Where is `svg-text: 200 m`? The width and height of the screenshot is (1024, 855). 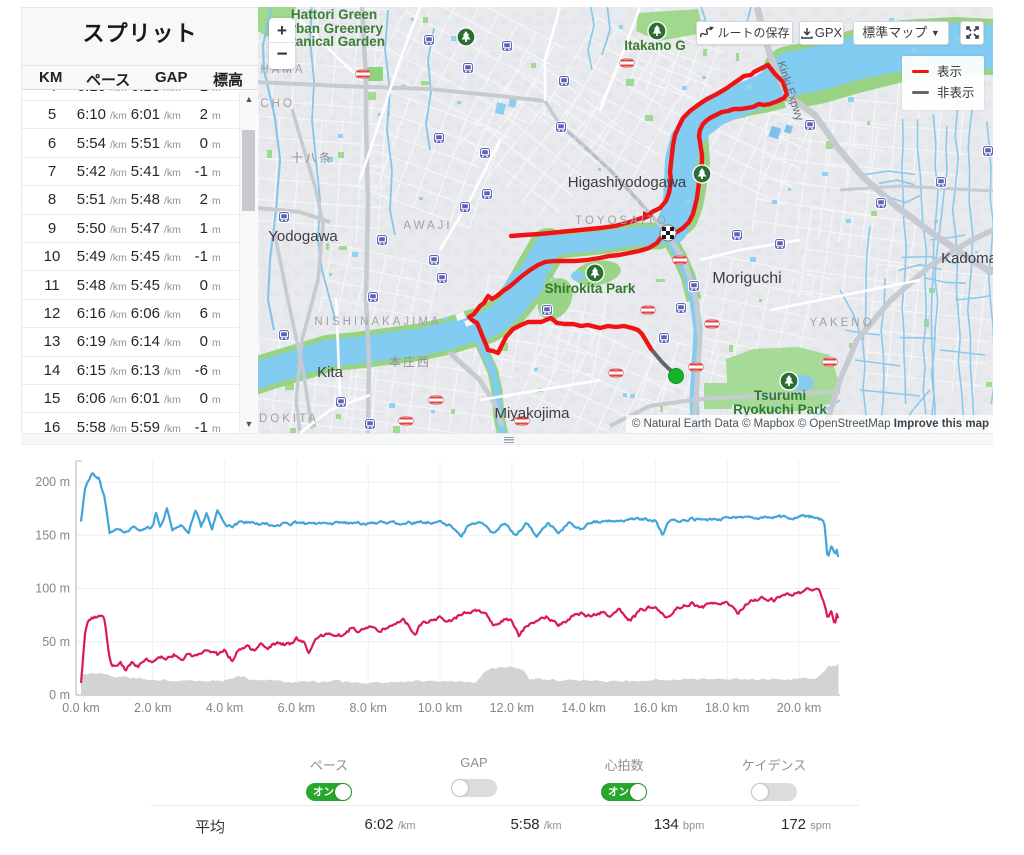 svg-text: 200 m is located at coordinates (52, 482).